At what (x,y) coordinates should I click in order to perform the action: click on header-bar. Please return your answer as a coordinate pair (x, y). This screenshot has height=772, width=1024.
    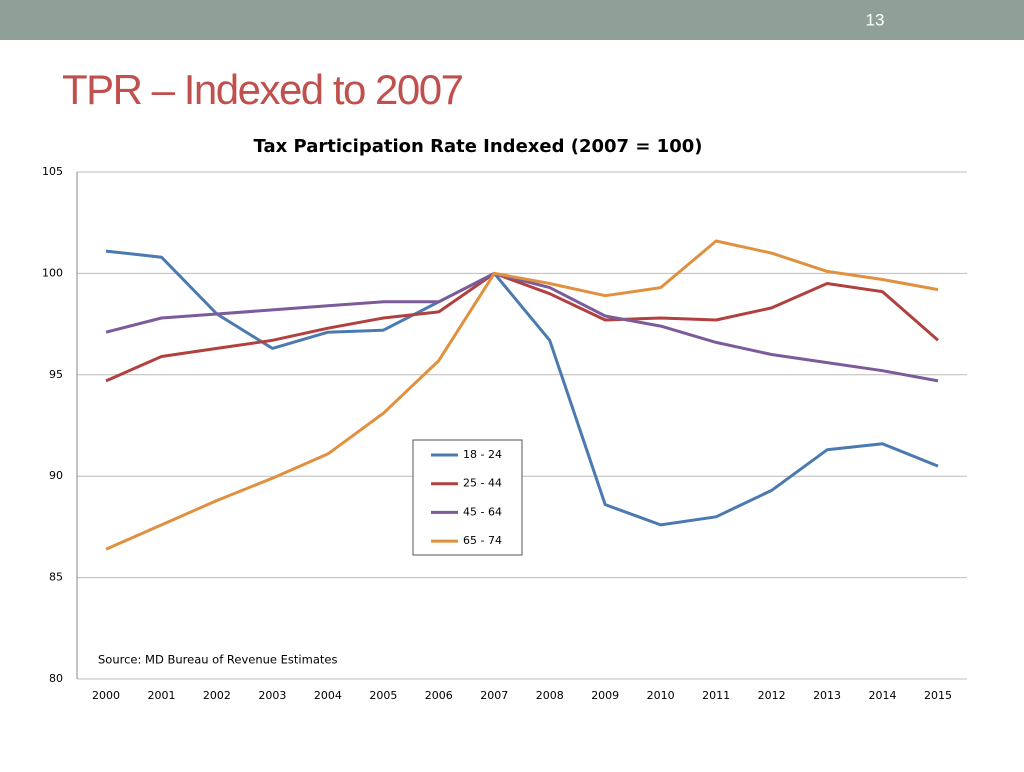
    Looking at the image, I should click on (512, 20).